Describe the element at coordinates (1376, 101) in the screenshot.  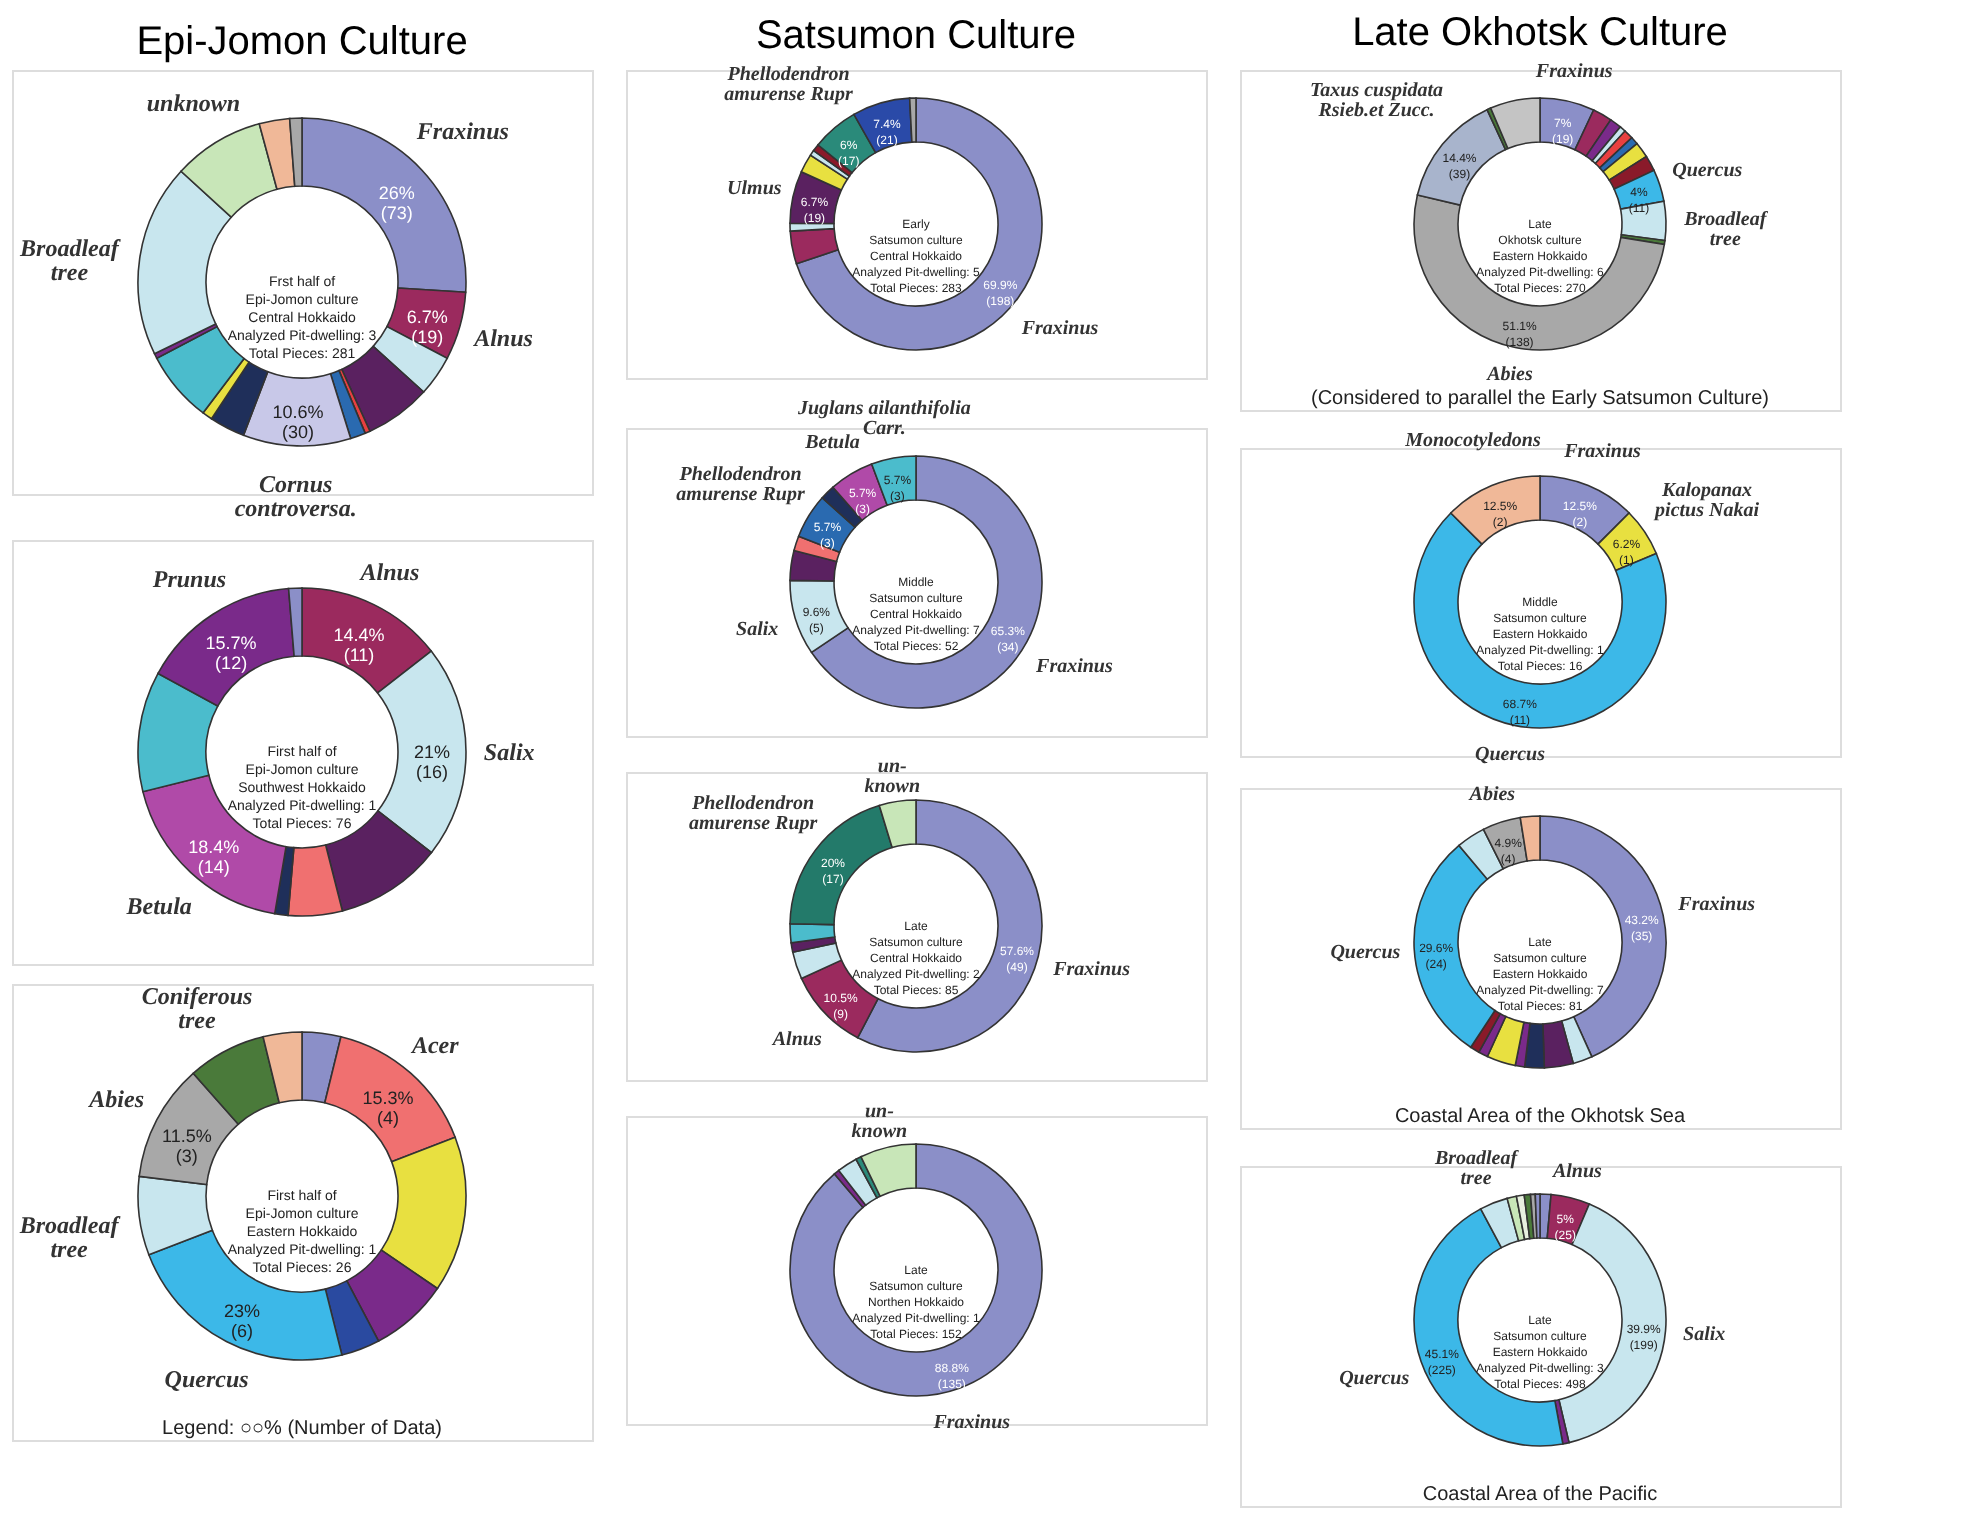
I see `slice-label: Taxus cuspidata Rsieb.et Zucc.` at that location.